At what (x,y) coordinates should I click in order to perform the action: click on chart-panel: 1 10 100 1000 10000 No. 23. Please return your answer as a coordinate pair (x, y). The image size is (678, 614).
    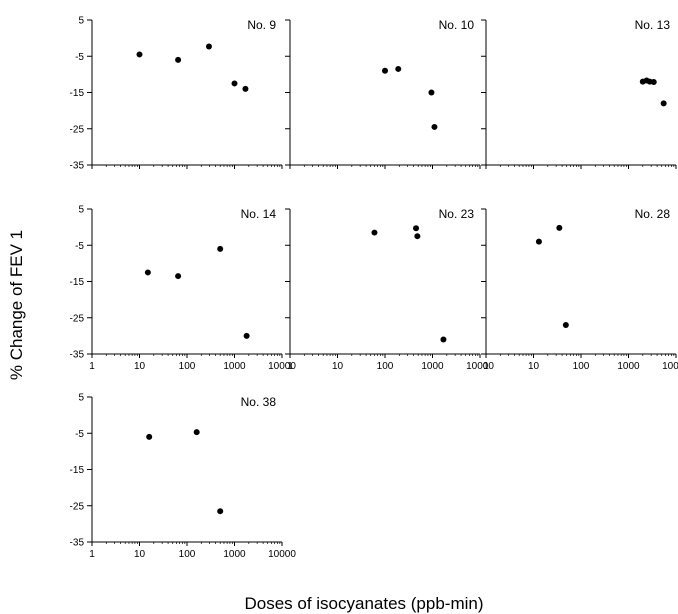
    Looking at the image, I should click on (389, 289).